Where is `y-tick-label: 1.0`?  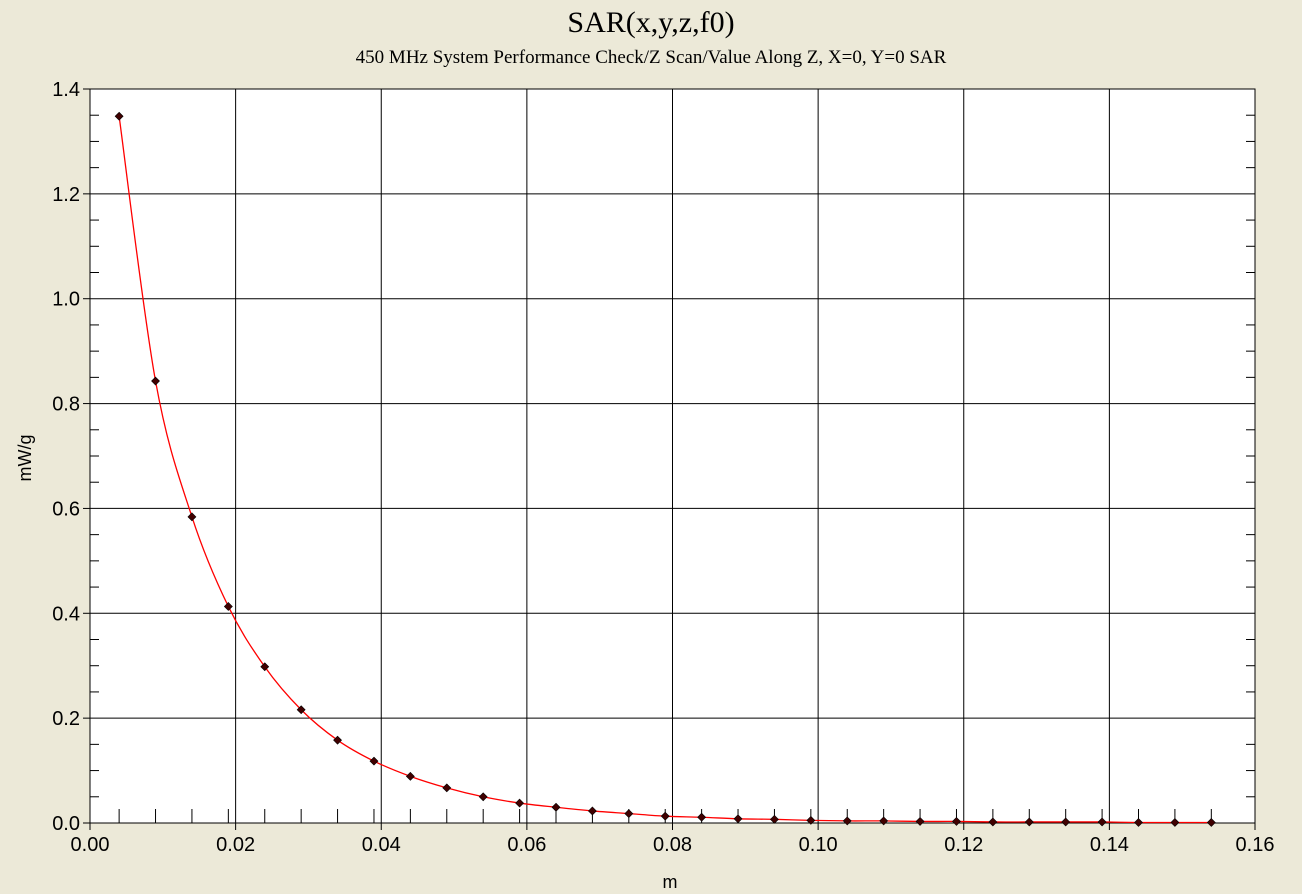
y-tick-label: 1.0 is located at coordinates (66, 300).